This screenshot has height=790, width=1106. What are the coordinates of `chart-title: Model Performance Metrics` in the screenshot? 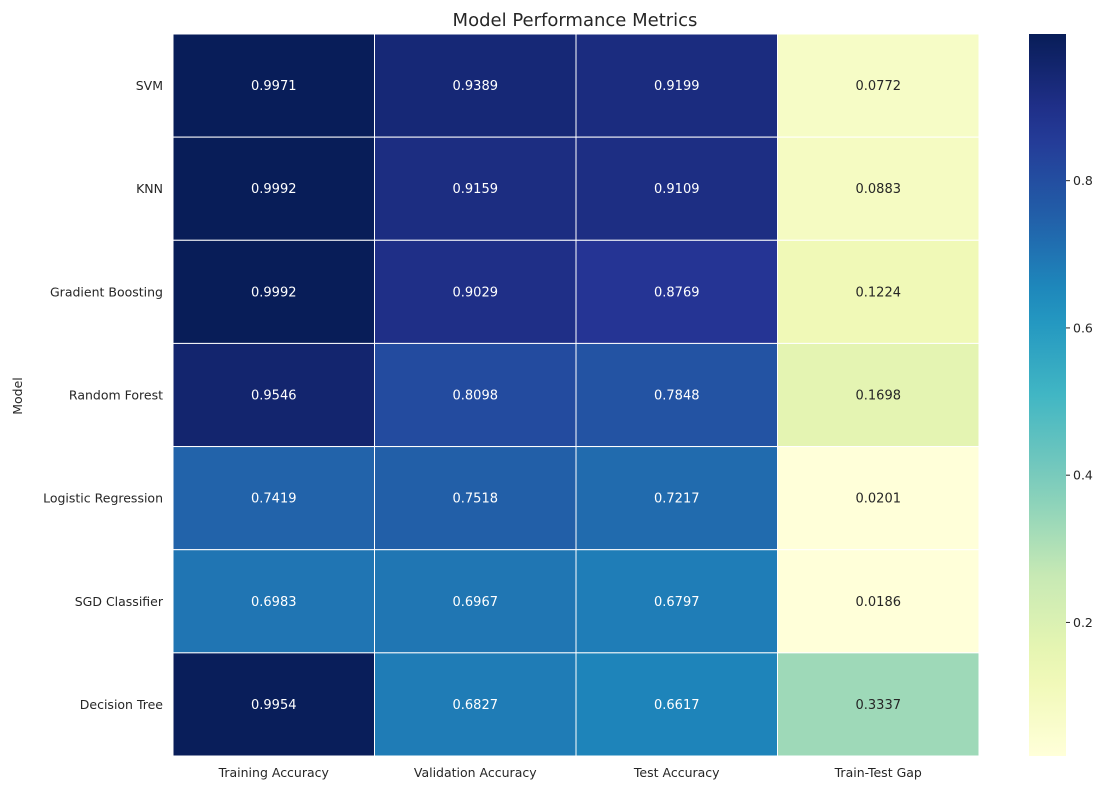 It's located at (575, 20).